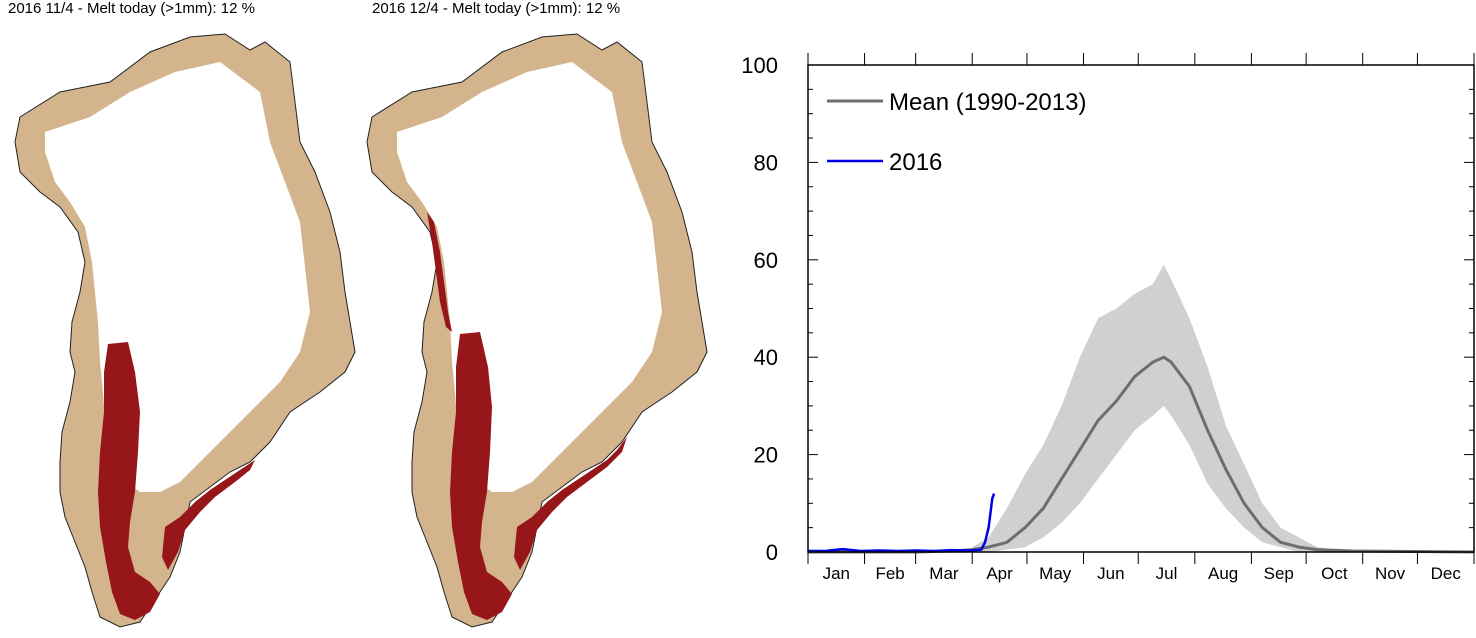 This screenshot has height=638, width=1476. I want to click on x-tick-label: Dec, so click(1446, 573).